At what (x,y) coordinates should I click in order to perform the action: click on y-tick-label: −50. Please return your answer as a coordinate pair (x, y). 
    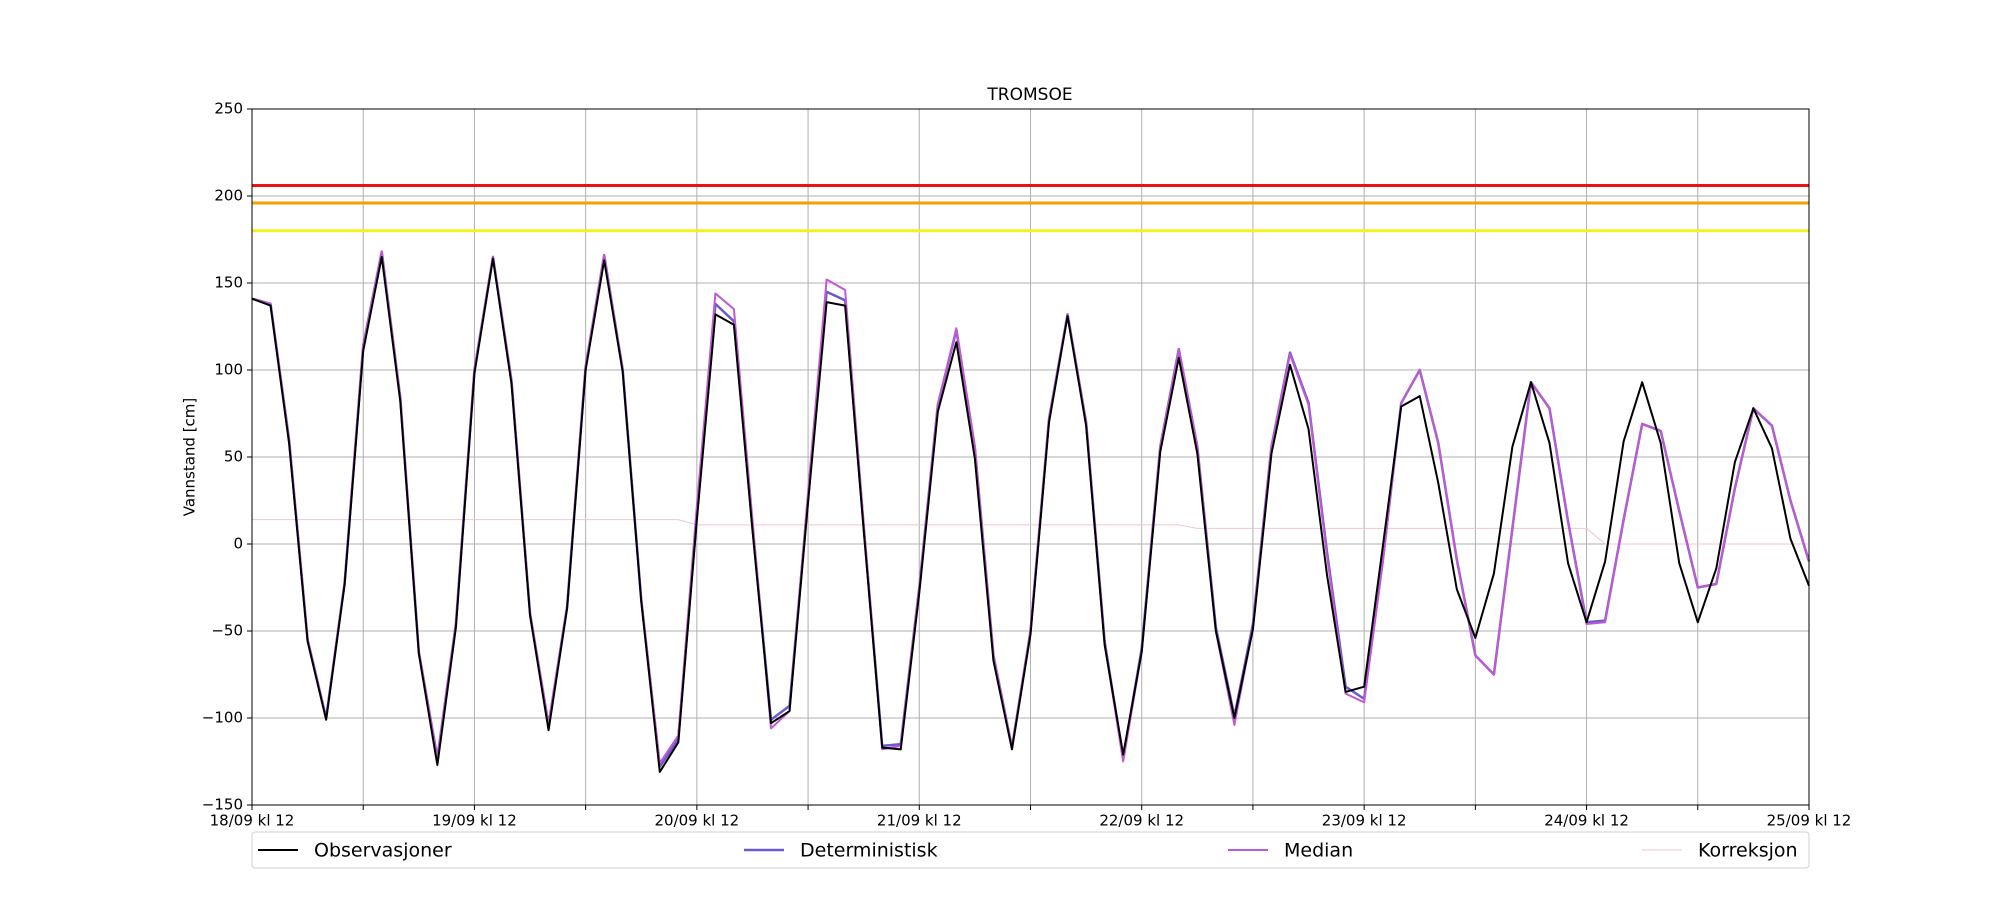
    Looking at the image, I should click on (227, 631).